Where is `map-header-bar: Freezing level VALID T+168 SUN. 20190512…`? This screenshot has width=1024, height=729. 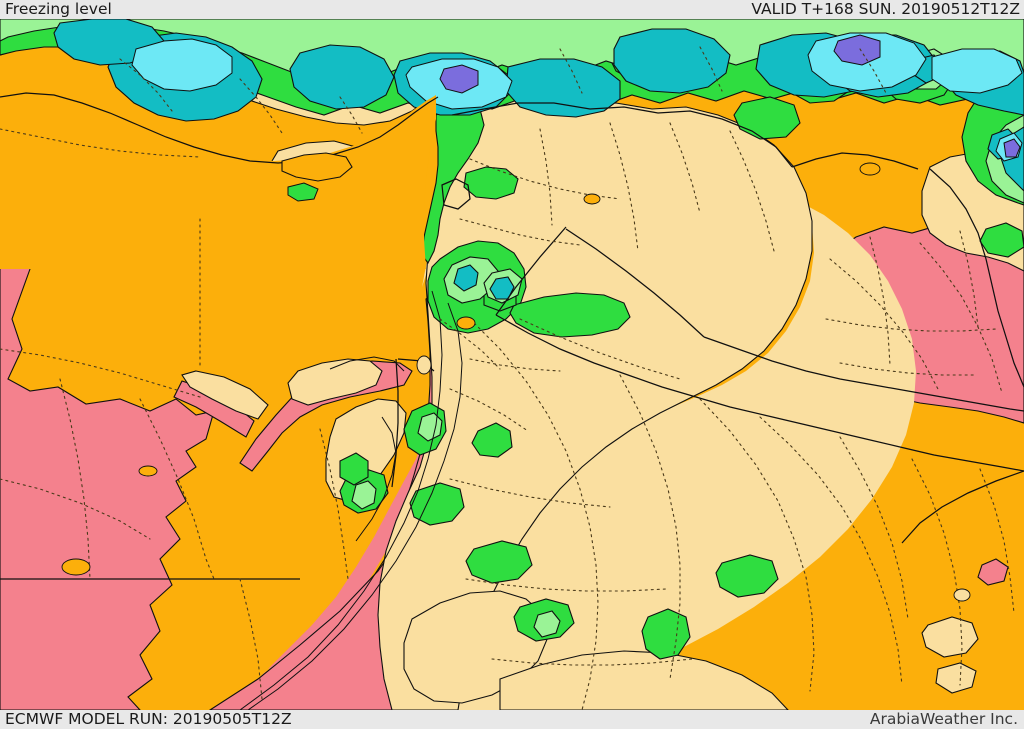
map-header-bar: Freezing level VALID T+168 SUN. 20190512… is located at coordinates (512, 9).